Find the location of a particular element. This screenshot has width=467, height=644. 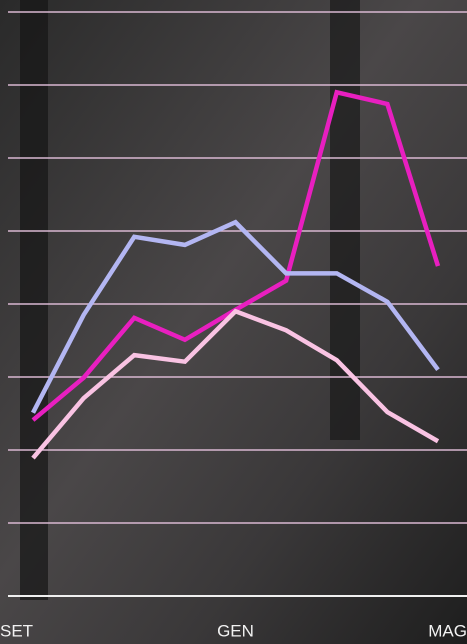

x-tick-label: SET is located at coordinates (16, 630).